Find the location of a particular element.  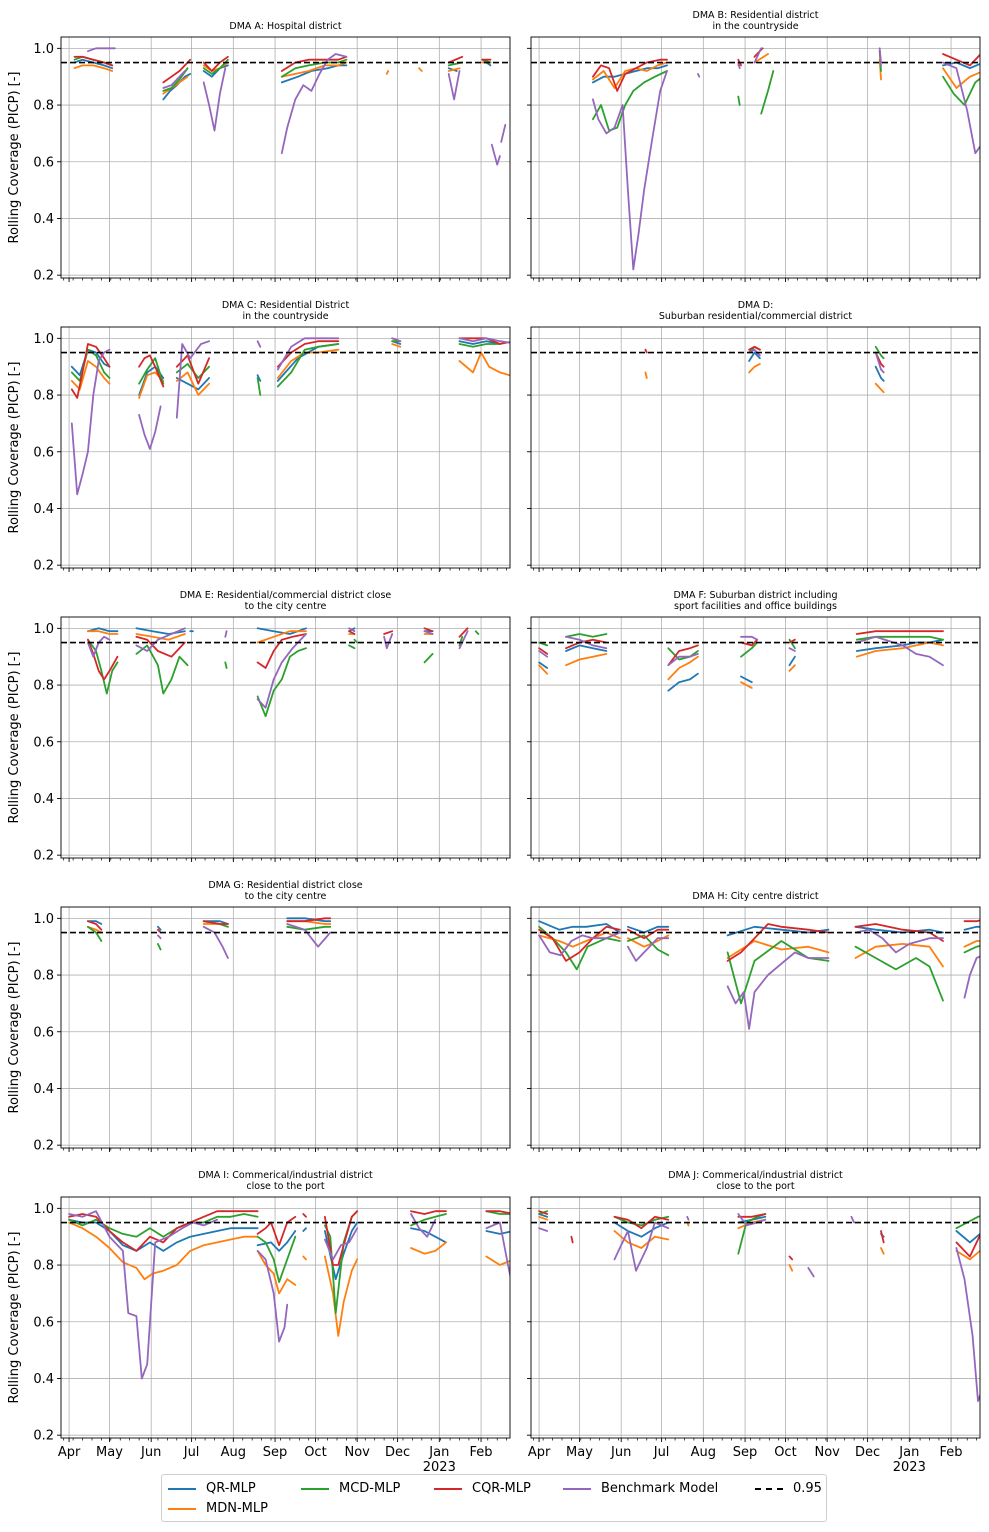

legend-label: Benchmark Model is located at coordinates (660, 1488).